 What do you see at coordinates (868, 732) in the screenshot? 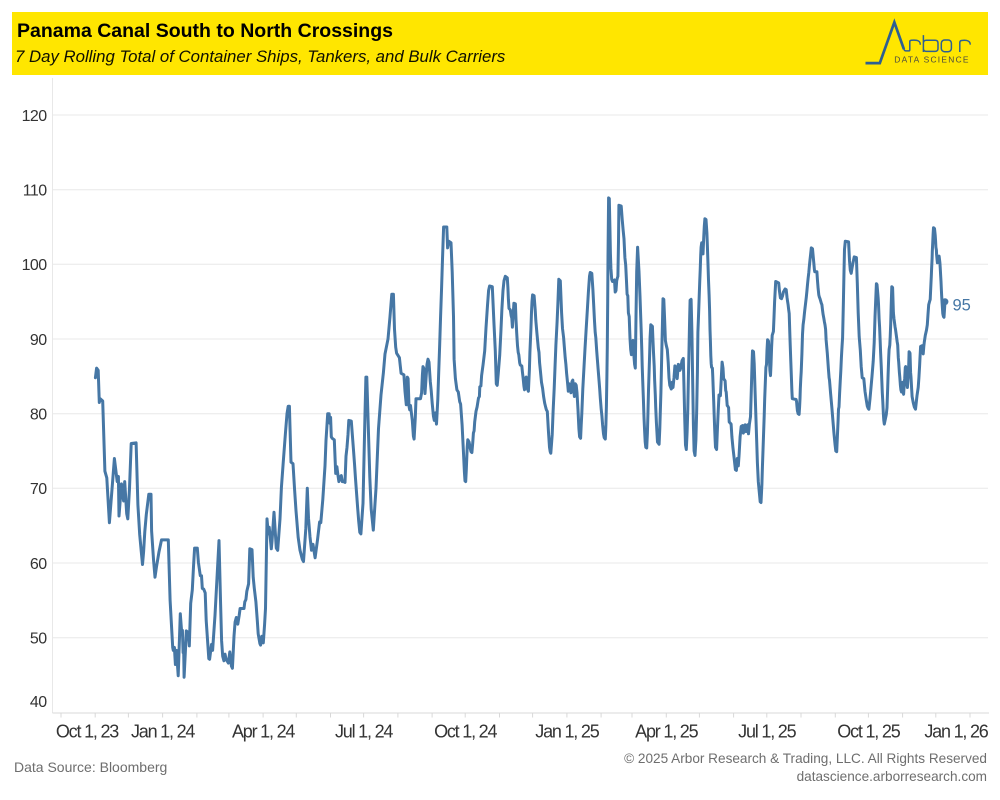
I see `svg-text: Oct 1, 25` at bounding box center [868, 732].